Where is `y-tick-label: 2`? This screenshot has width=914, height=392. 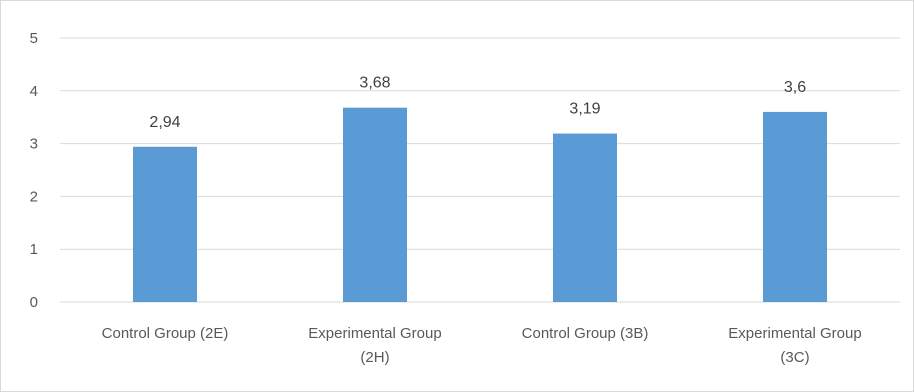
y-tick-label: 2 is located at coordinates (34, 196).